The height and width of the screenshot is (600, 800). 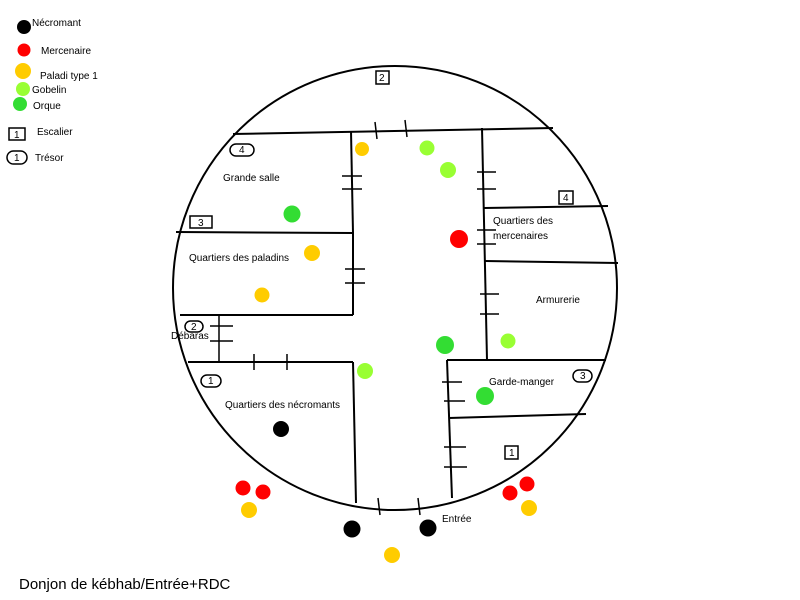 I want to click on legend-stair-label: Escalier, so click(x=55, y=132).